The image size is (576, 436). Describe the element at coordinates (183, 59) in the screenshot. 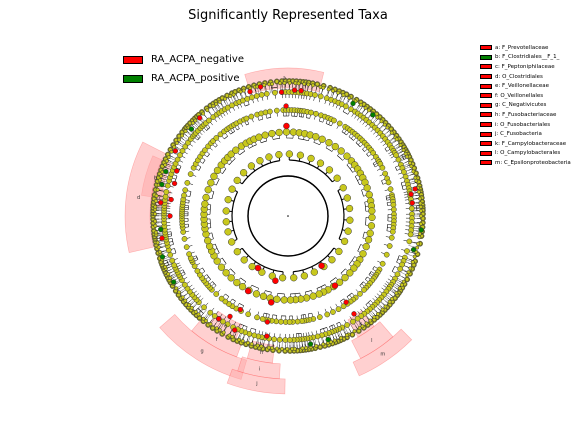

I see `legend-item-negative: RA_ACPA_negative` at that location.